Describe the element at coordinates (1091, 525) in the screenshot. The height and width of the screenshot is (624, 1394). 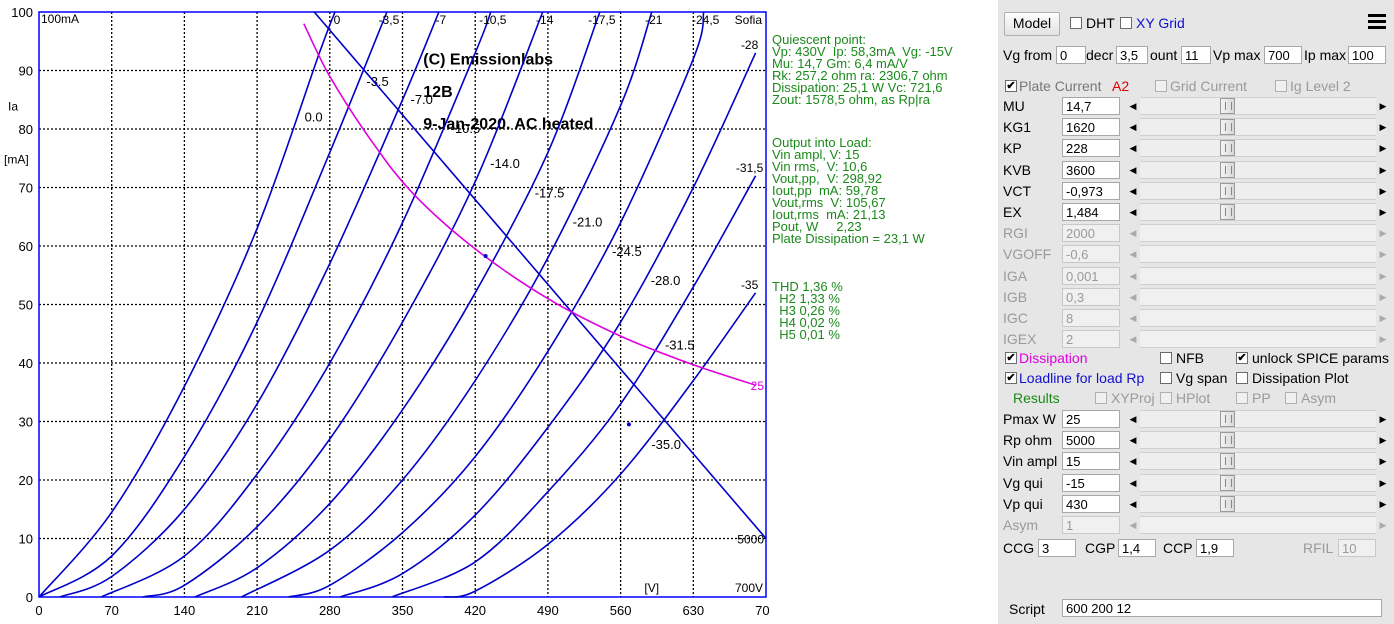
I see `param-input-asym: 1` at that location.